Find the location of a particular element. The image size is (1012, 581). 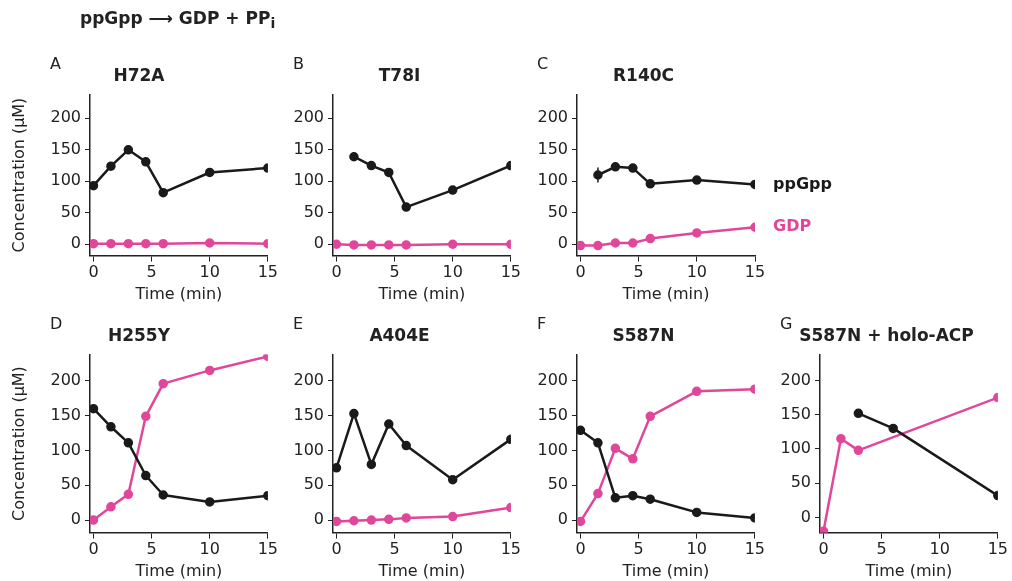

text: G is located at coordinates (786, 323).